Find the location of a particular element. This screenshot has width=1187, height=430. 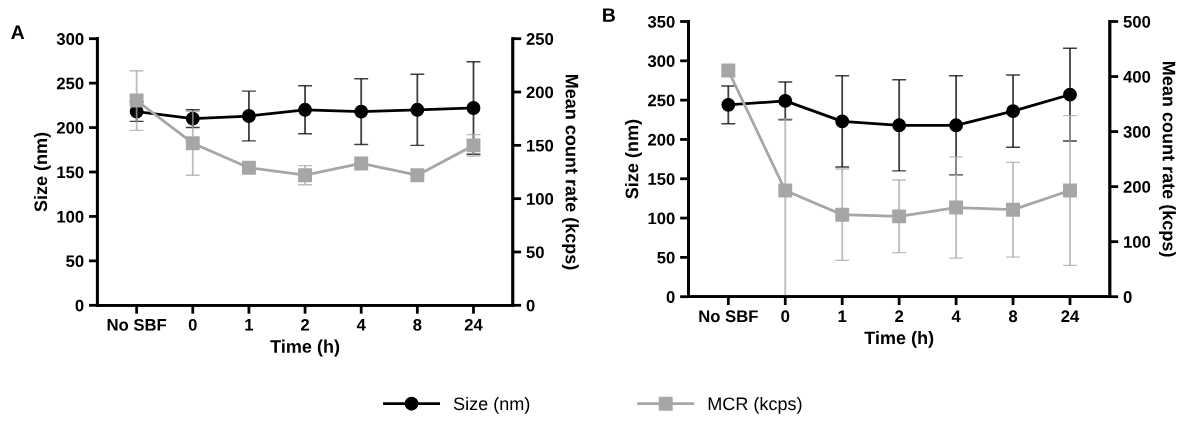

chart-title: A is located at coordinates (18, 32).